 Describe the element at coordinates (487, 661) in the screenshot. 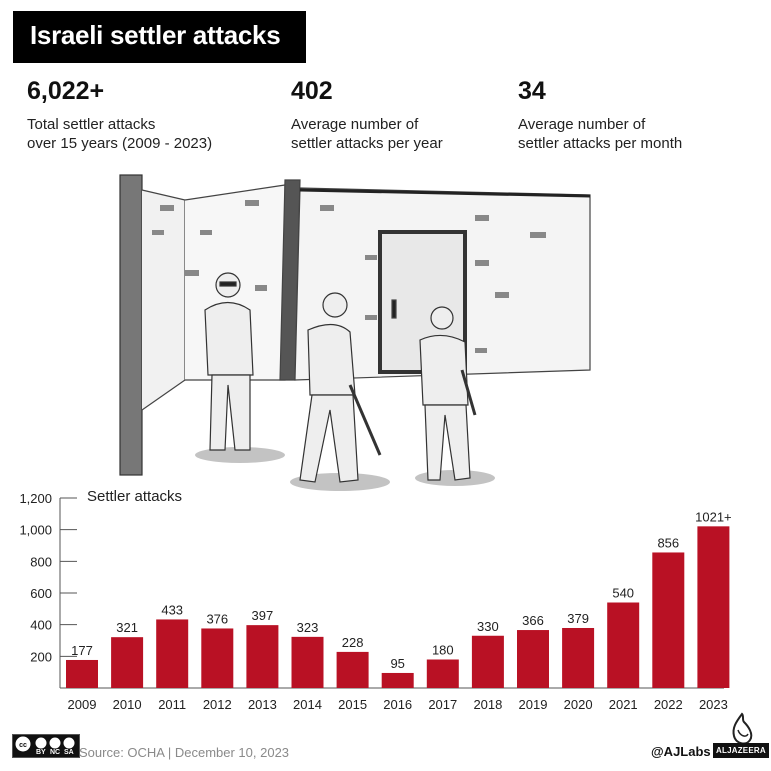

I see `bar-2018` at that location.